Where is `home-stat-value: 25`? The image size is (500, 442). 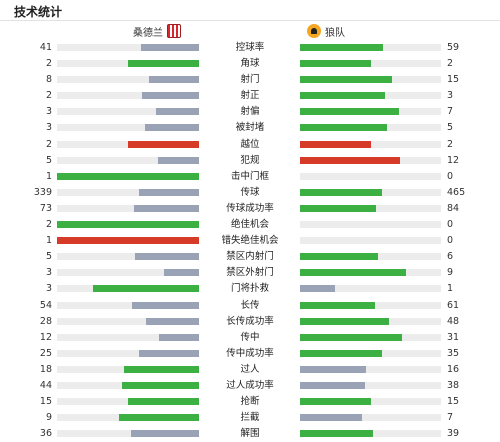
home-stat-value: 25 is located at coordinates (45, 353).